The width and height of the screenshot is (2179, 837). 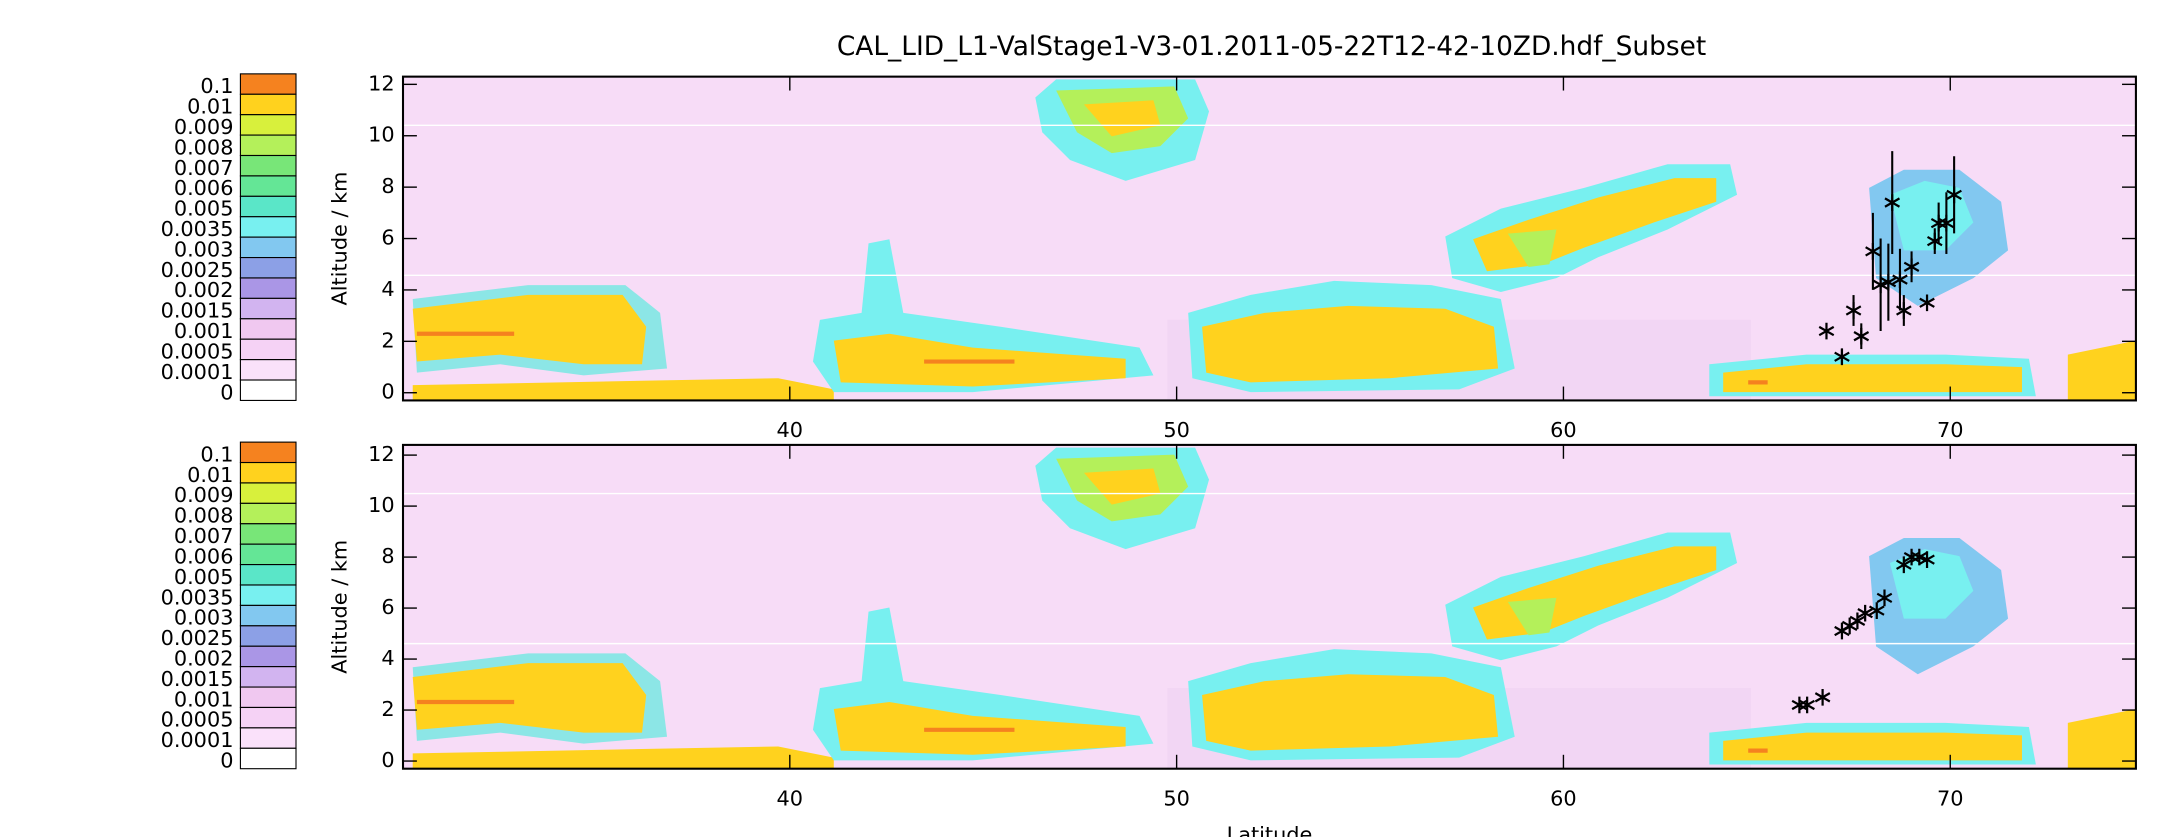 What do you see at coordinates (1270, 829) in the screenshot?
I see `x-axis-label: Latitude` at bounding box center [1270, 829].